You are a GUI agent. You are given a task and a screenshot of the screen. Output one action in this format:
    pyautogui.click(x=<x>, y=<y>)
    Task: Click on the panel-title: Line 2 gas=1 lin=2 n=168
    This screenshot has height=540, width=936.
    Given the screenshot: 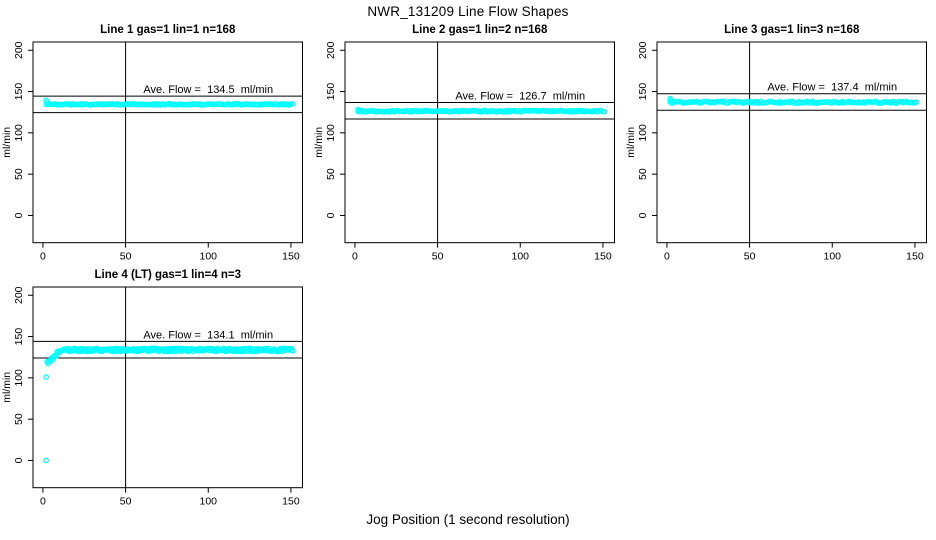 What is the action you would take?
    pyautogui.click(x=480, y=30)
    